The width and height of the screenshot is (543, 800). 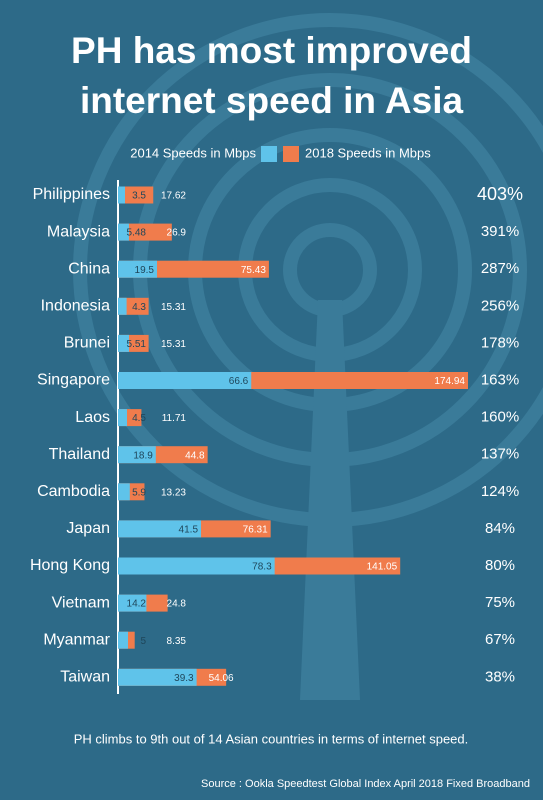 I want to click on change-label: 178%, so click(x=500, y=342).